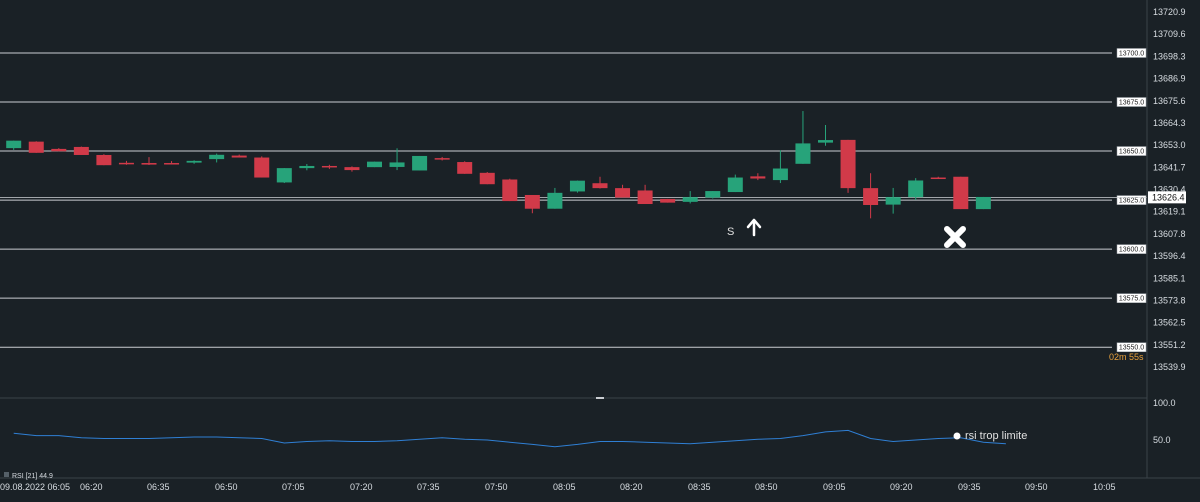 This screenshot has width=1200, height=502. I want to click on time-tick-label: 10:05, so click(1104, 487).